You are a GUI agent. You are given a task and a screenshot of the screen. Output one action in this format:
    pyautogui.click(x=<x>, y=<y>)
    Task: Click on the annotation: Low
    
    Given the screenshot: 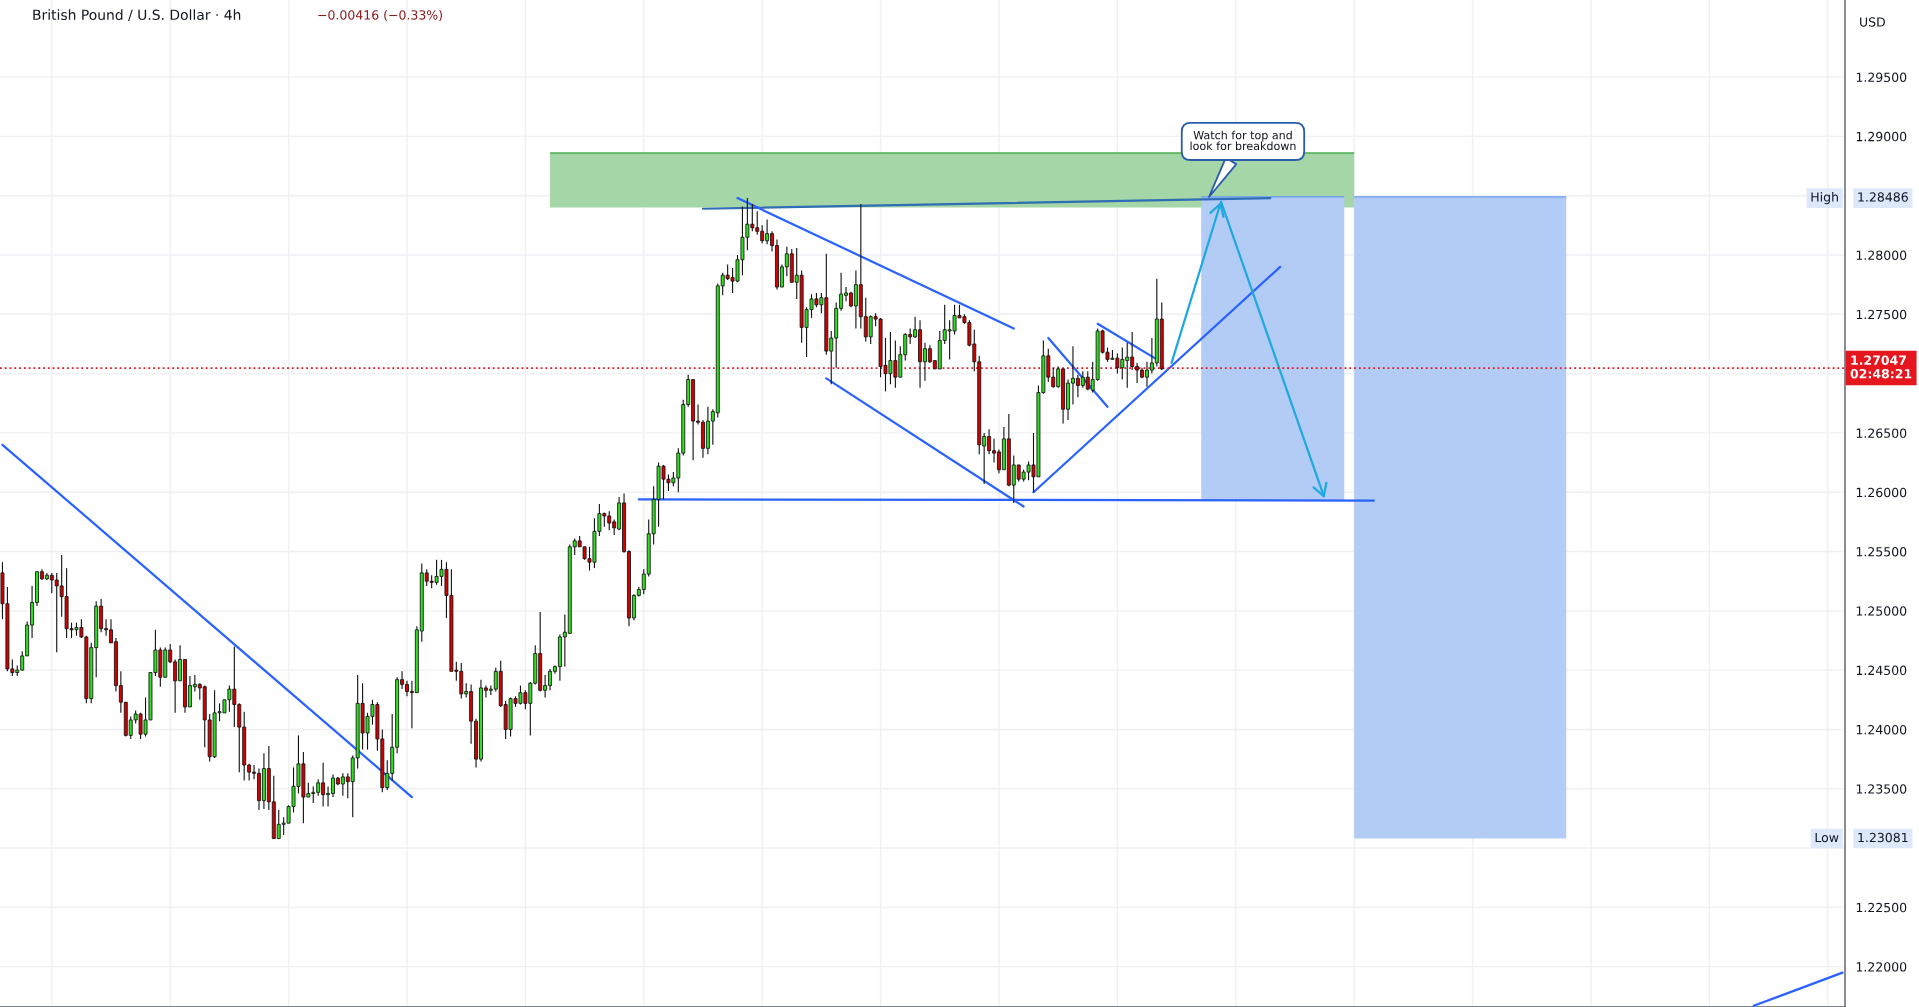 What is the action you would take?
    pyautogui.click(x=1827, y=837)
    